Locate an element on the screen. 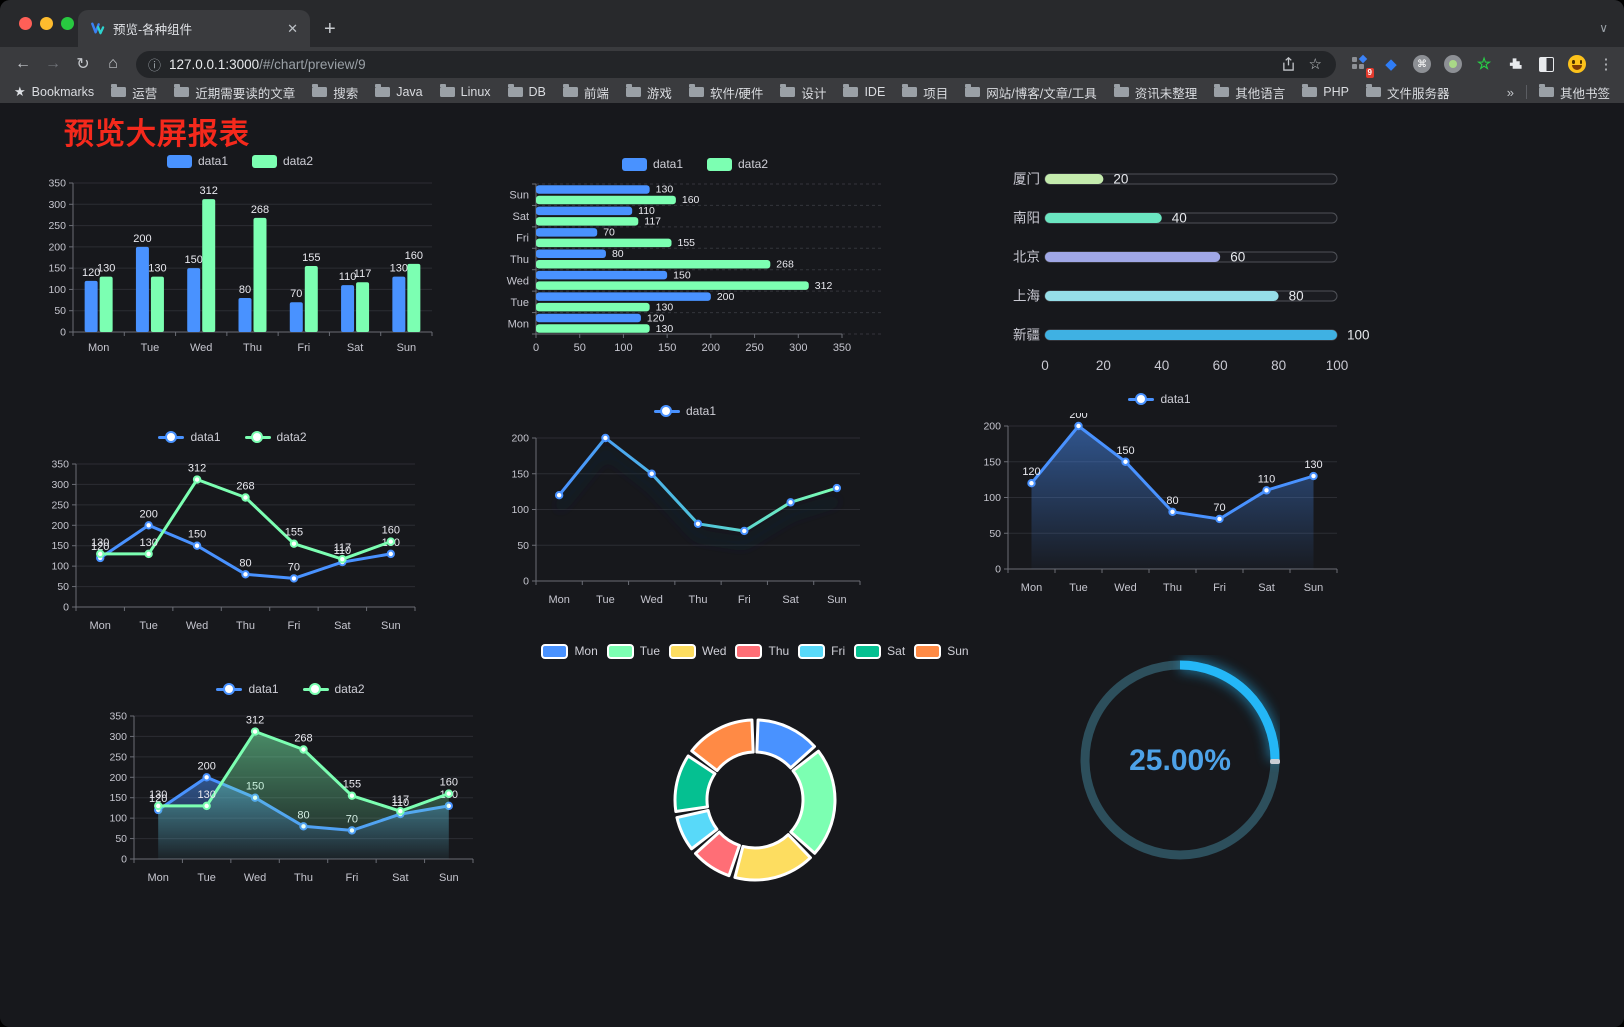 This screenshot has width=1624, height=1027. back-button: ← is located at coordinates (23, 63).